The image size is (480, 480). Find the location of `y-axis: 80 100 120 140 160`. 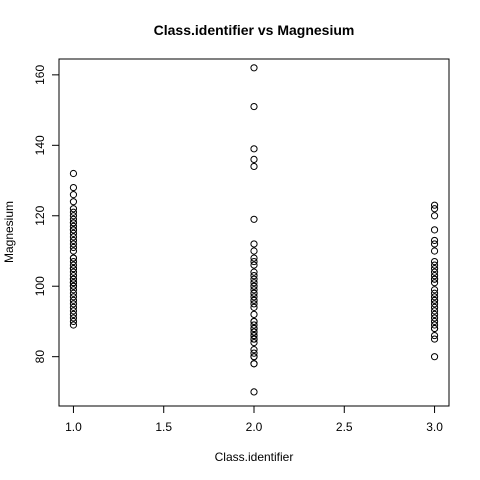

y-axis: 80 100 120 140 160 is located at coordinates (46, 214).